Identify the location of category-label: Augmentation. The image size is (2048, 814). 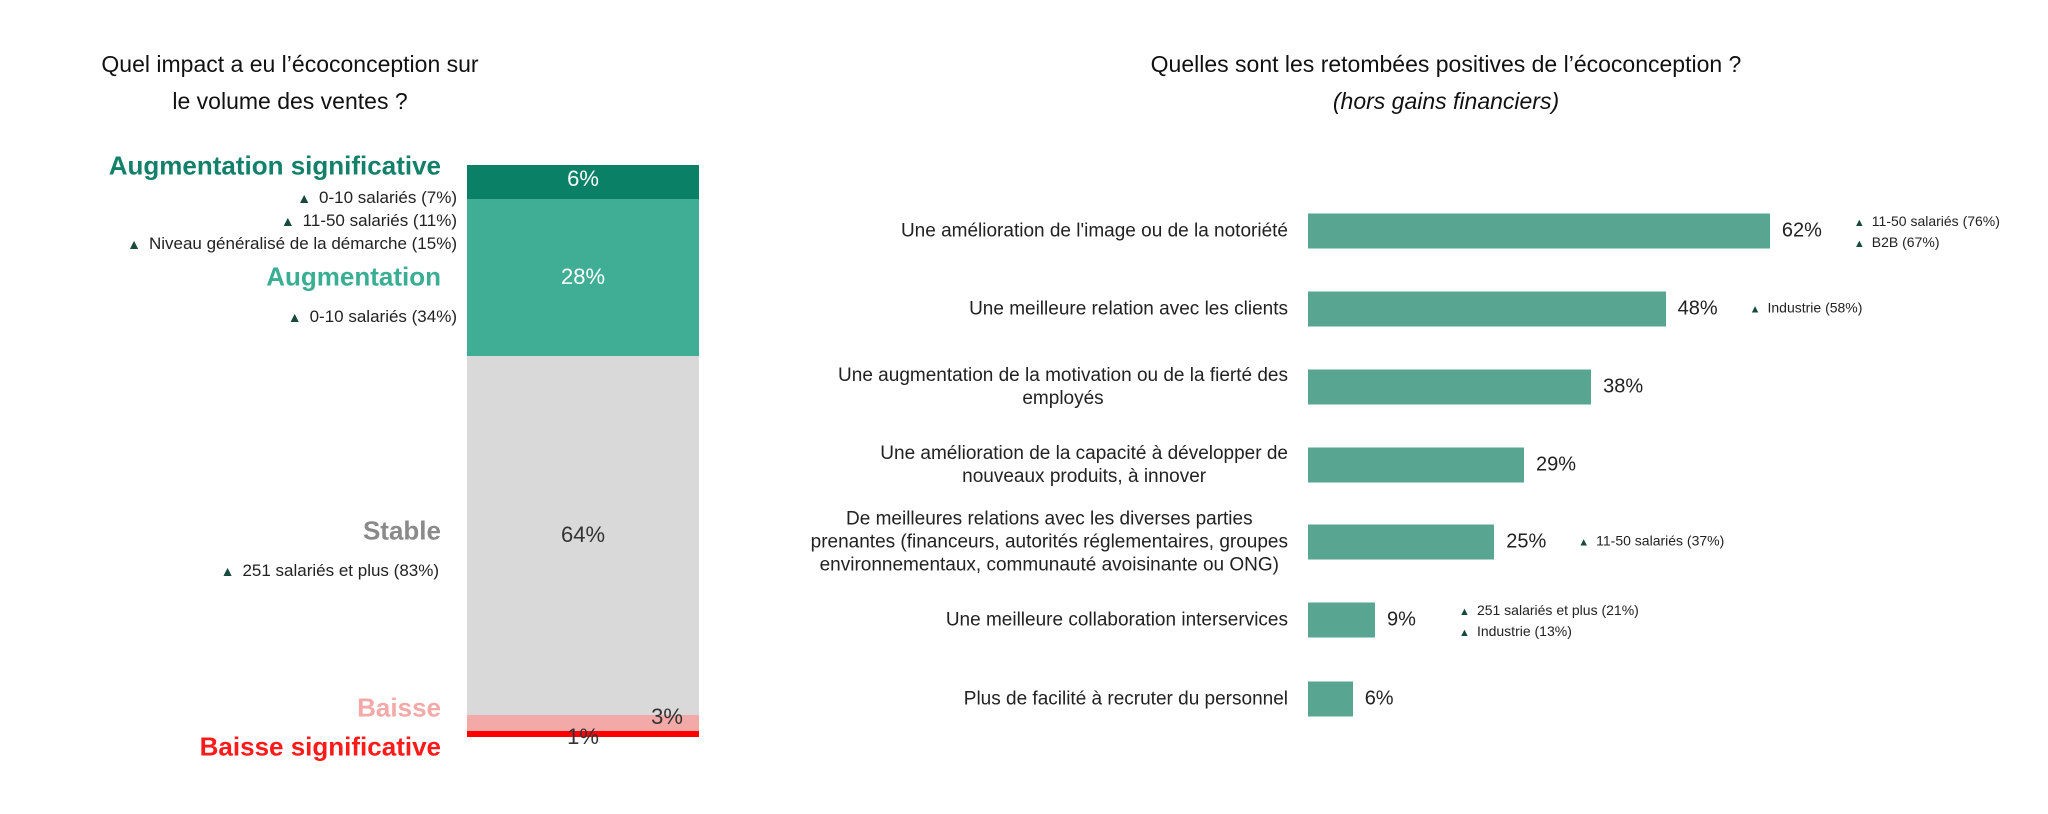
(353, 276).